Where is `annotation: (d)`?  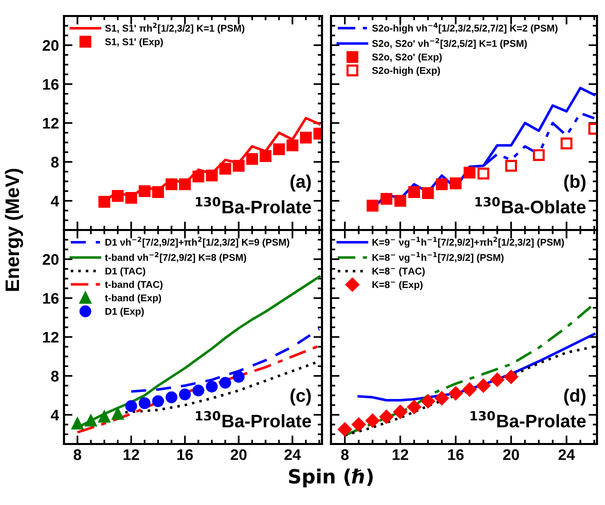 annotation: (d) is located at coordinates (575, 397).